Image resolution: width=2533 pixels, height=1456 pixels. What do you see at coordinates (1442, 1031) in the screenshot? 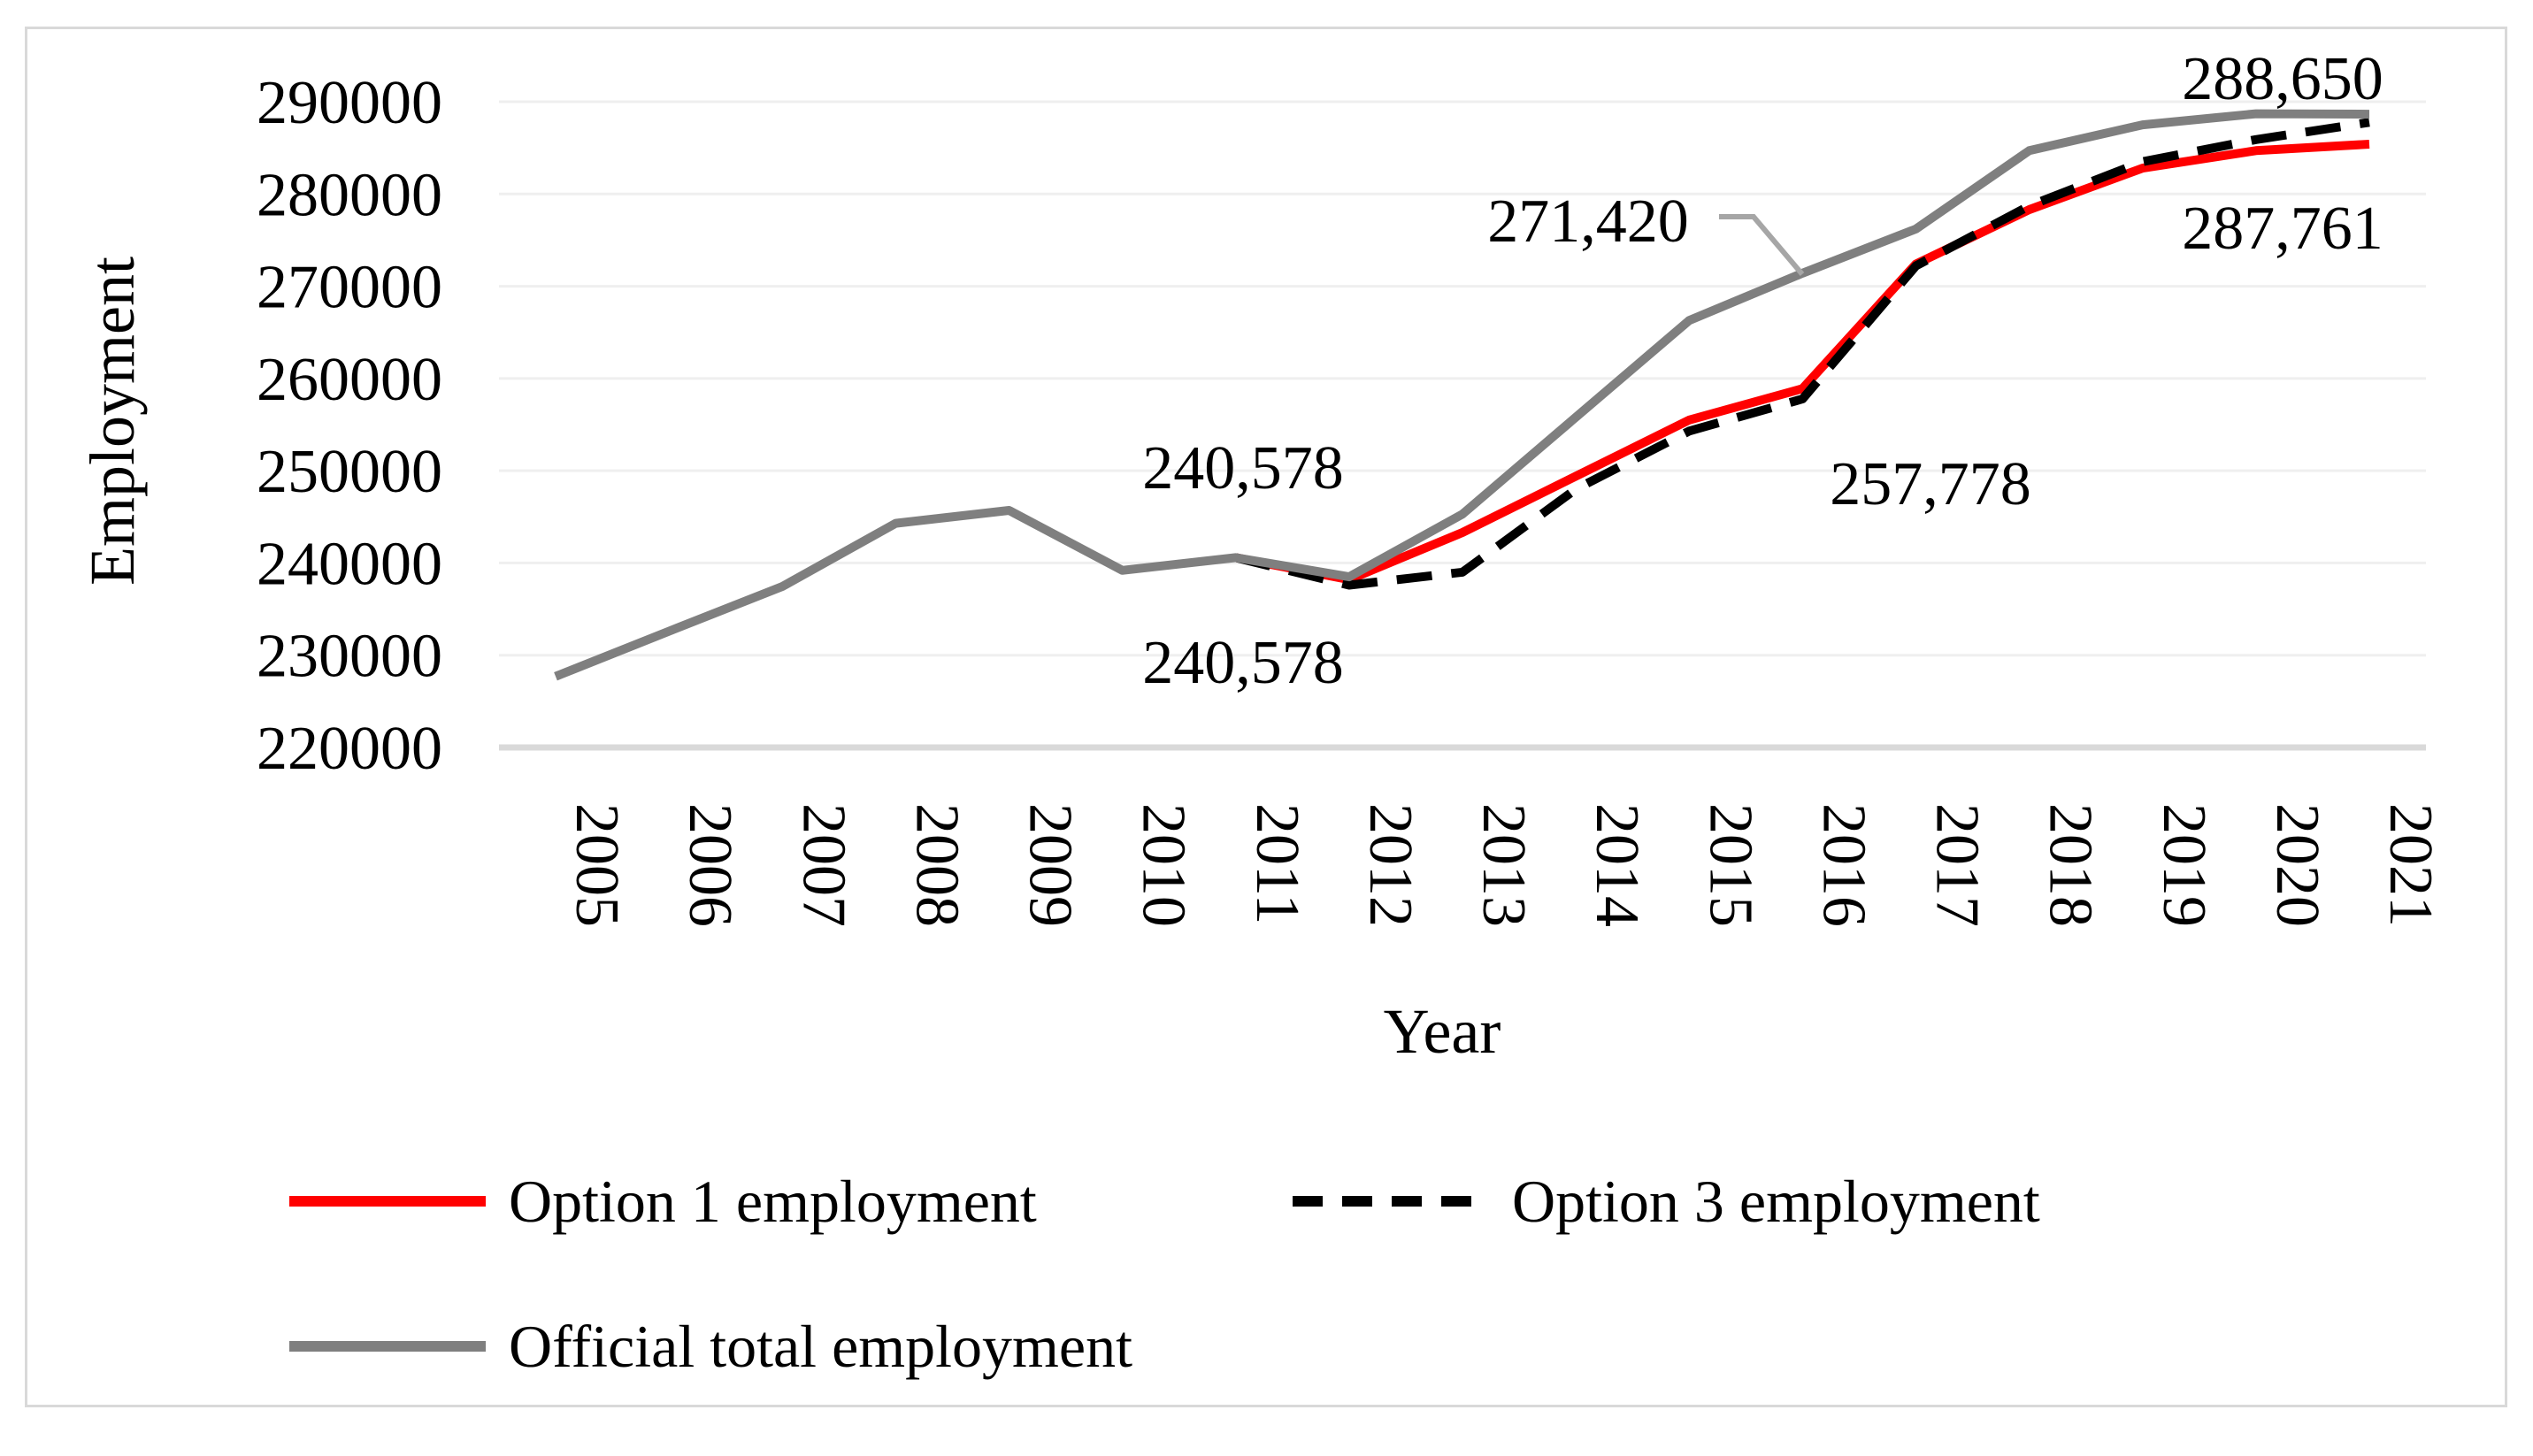
I see `x-axis-title: Year` at bounding box center [1442, 1031].